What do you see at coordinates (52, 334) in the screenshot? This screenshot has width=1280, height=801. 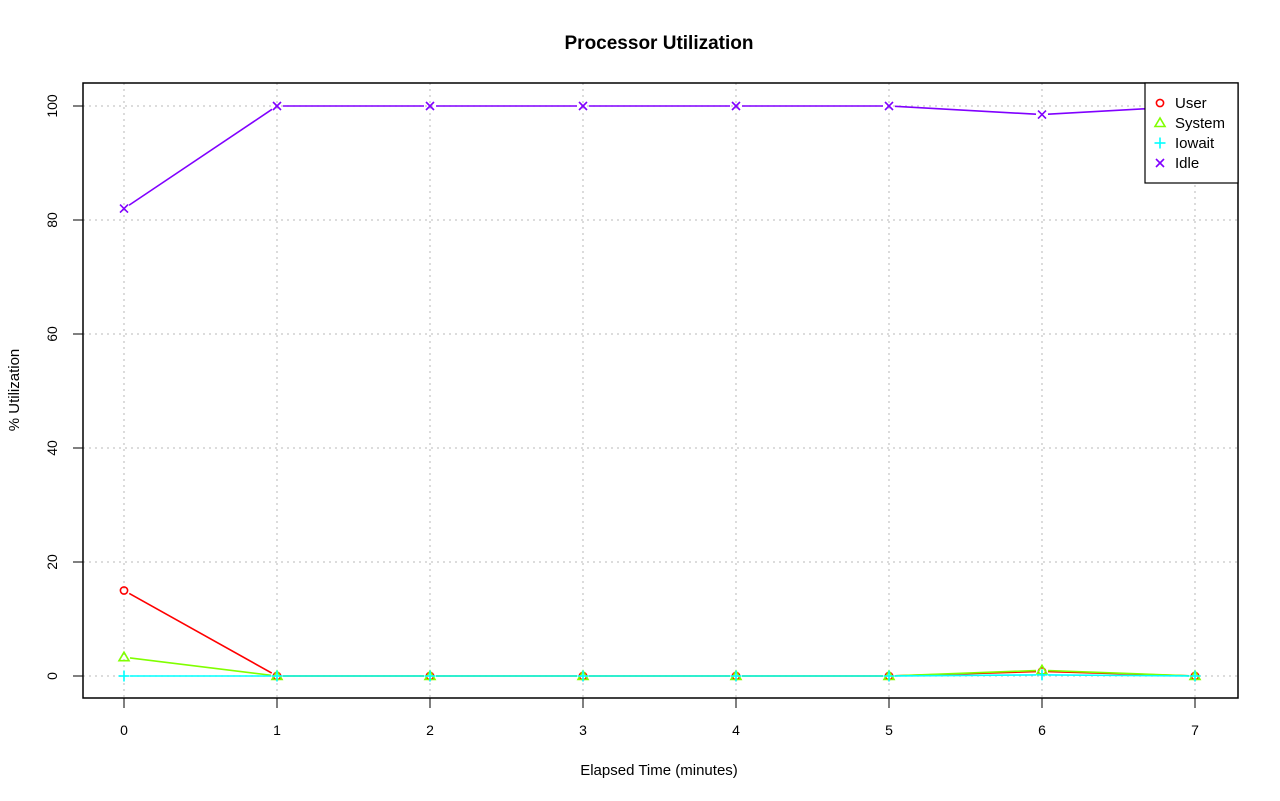 I see `y-tick-label: 60` at bounding box center [52, 334].